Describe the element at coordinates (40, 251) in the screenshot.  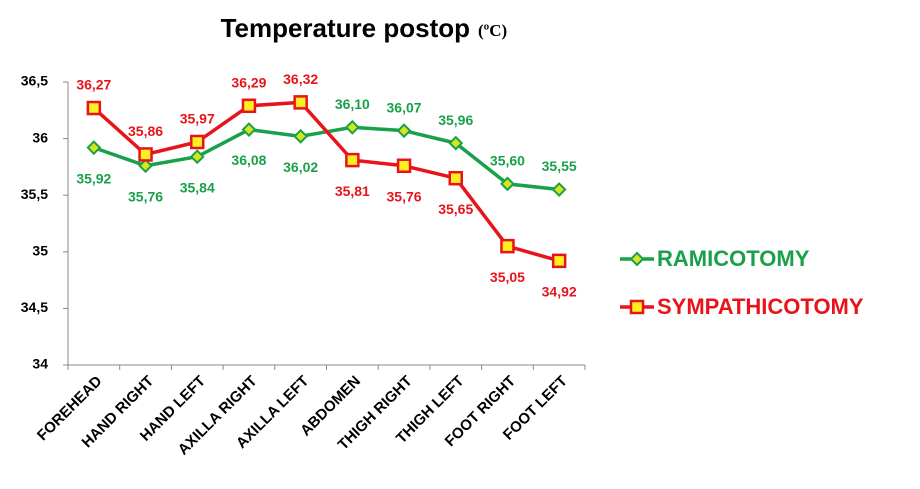
I see `y-tick-label: 35` at that location.